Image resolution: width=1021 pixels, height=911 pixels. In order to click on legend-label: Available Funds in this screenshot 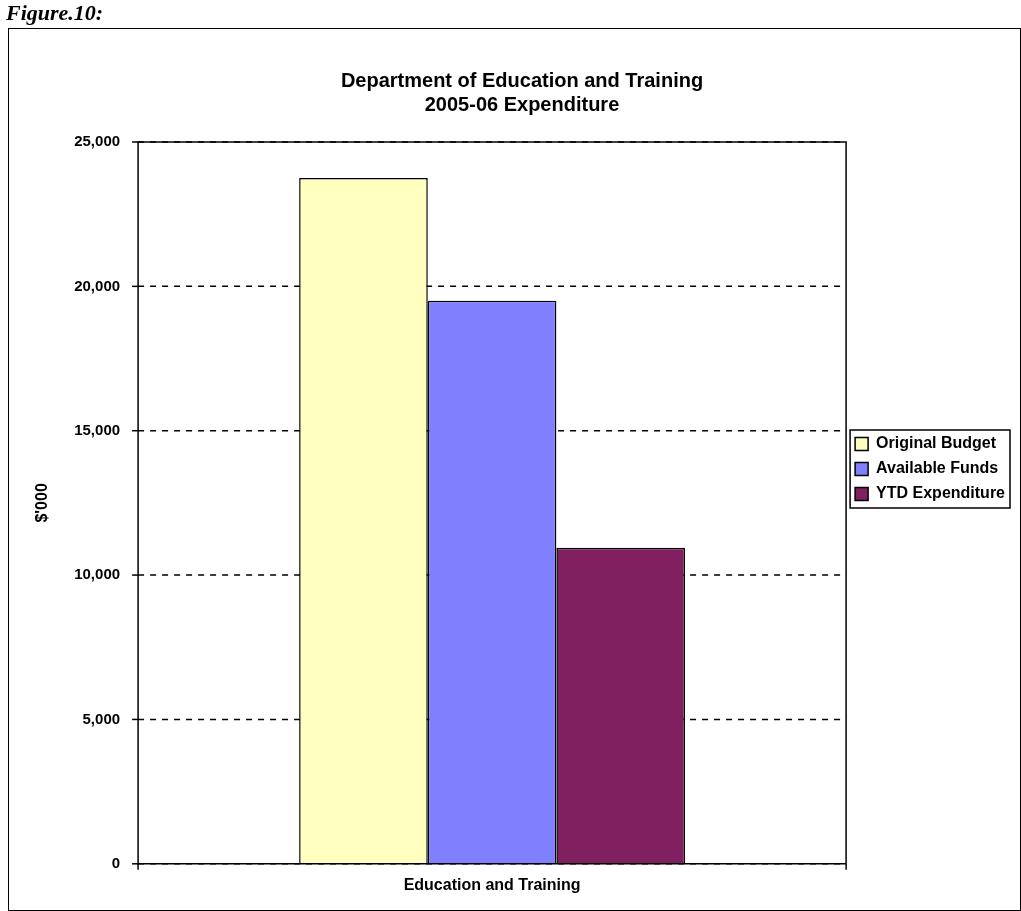, I will do `click(937, 468)`.